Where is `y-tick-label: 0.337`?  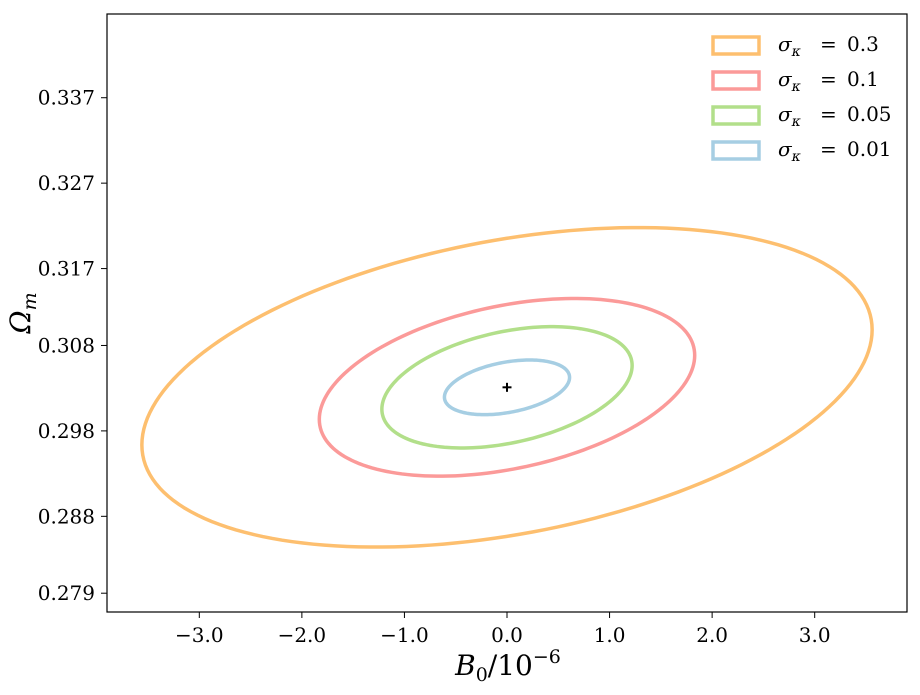
y-tick-label: 0.337 is located at coordinates (66, 98).